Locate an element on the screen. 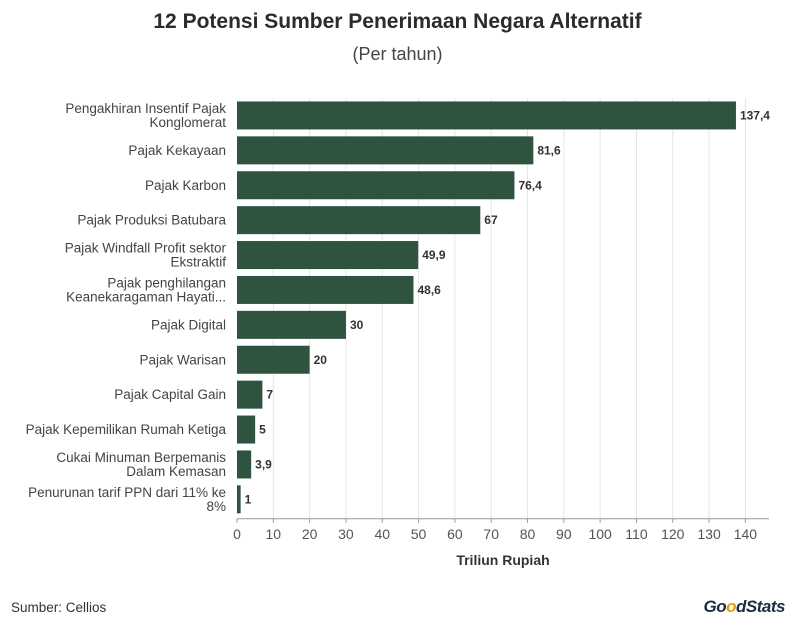 The image size is (795, 630). data-label: 3,9 is located at coordinates (263, 464).